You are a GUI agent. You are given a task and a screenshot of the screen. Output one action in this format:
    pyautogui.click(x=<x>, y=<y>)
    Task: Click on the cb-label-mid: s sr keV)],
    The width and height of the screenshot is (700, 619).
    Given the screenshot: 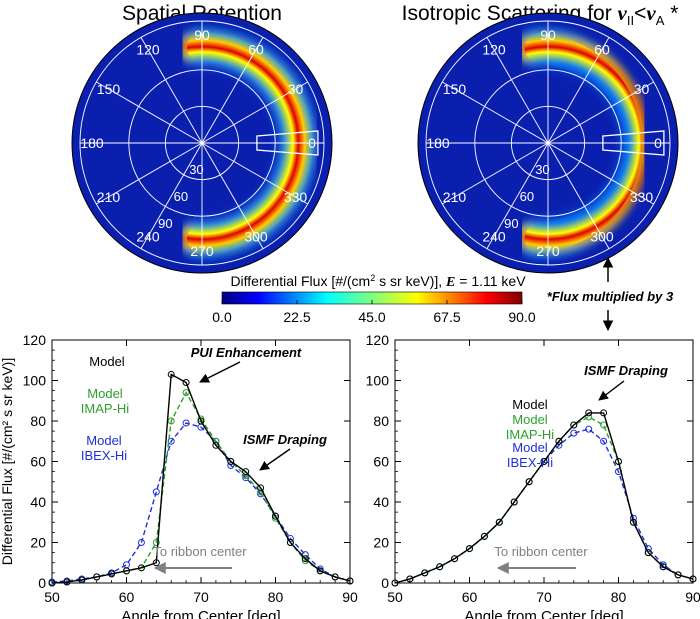 What is the action you would take?
    pyautogui.click(x=410, y=281)
    